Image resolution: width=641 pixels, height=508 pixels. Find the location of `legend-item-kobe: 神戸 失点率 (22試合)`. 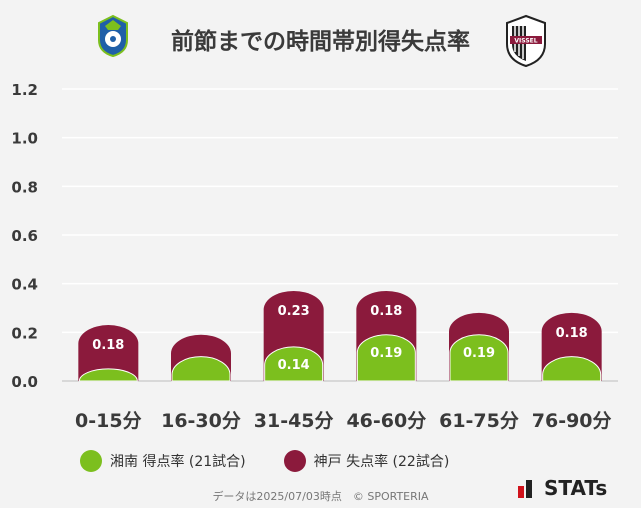

legend-item-kobe: 神戸 失点率 (22試合) is located at coordinates (366, 461).